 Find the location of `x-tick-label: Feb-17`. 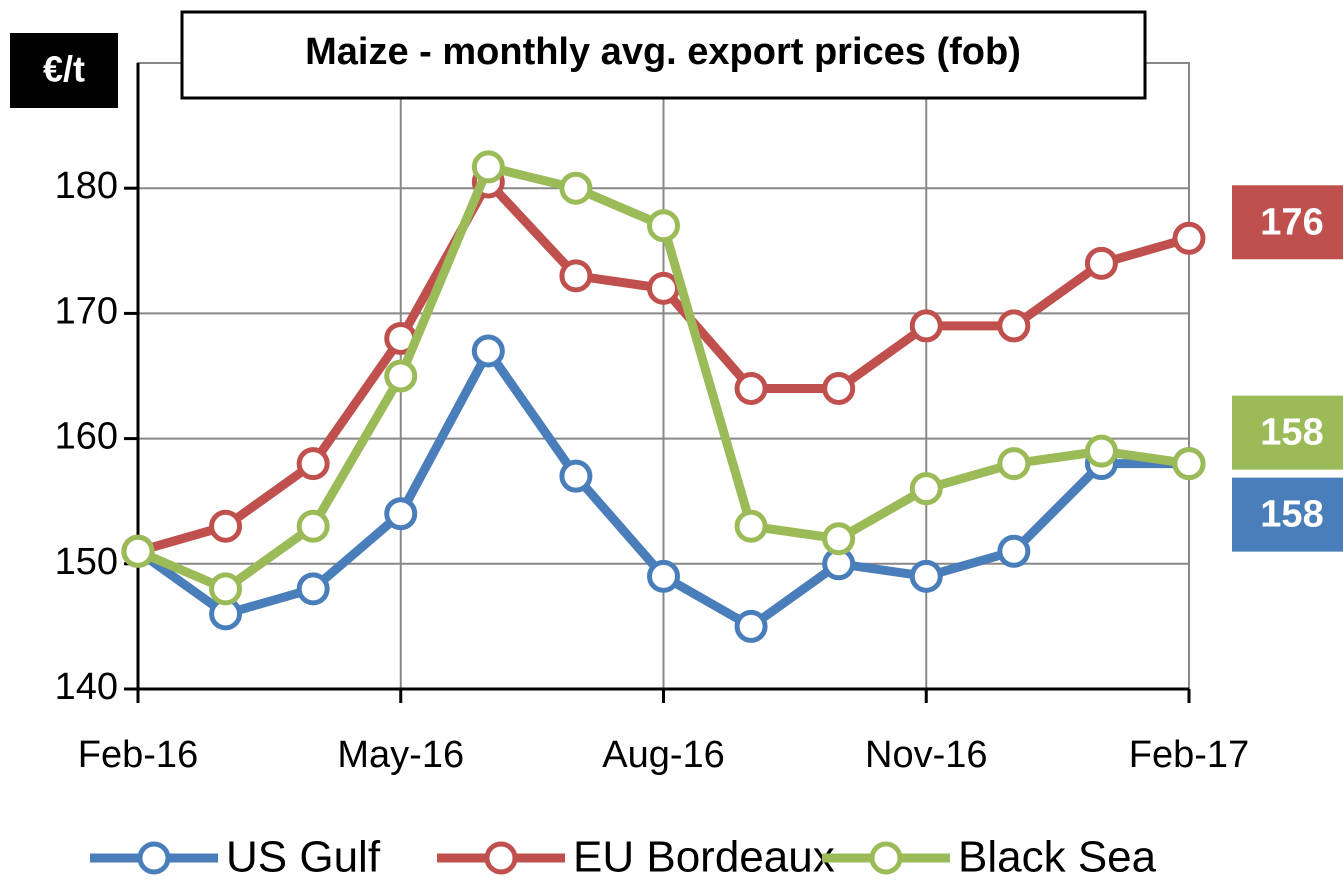

x-tick-label: Feb-17 is located at coordinates (1189, 755).